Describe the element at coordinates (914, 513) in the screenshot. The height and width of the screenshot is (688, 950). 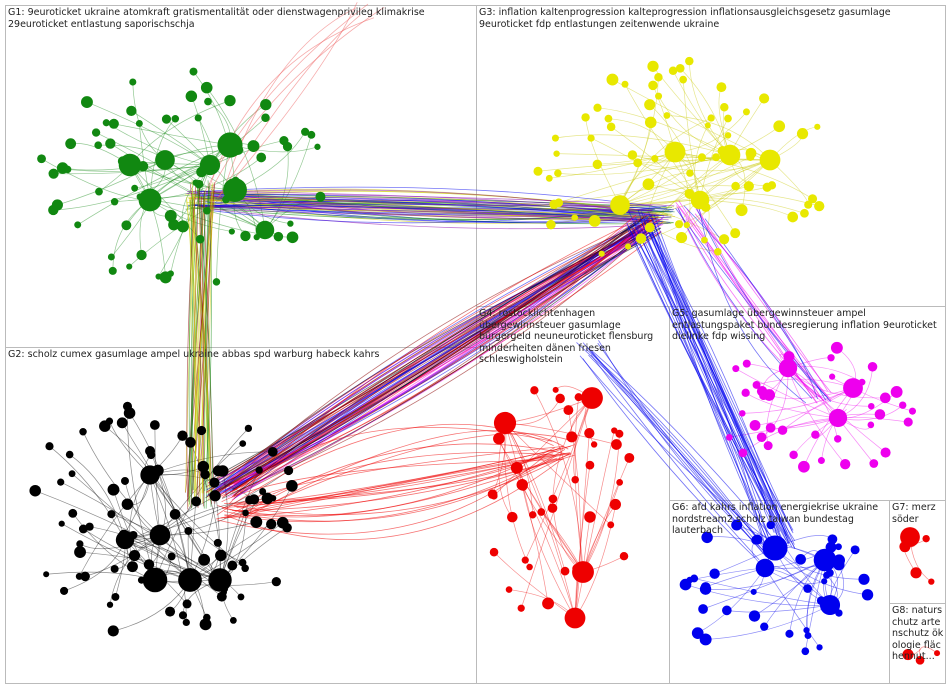
I see `group-label: G7: merz söder` at that location.